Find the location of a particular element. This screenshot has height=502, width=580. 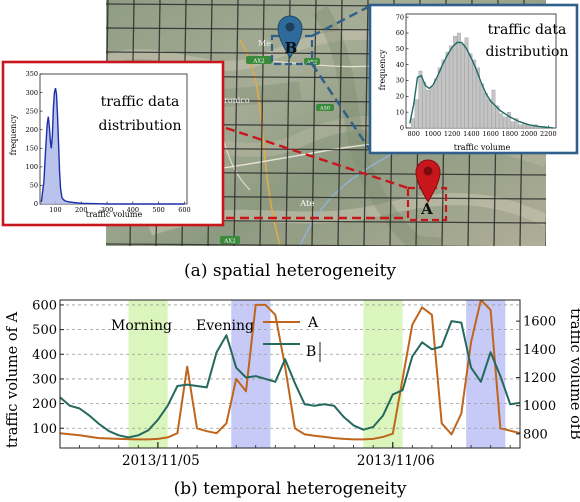

y-left-tick-label: 100 is located at coordinates (44, 429).